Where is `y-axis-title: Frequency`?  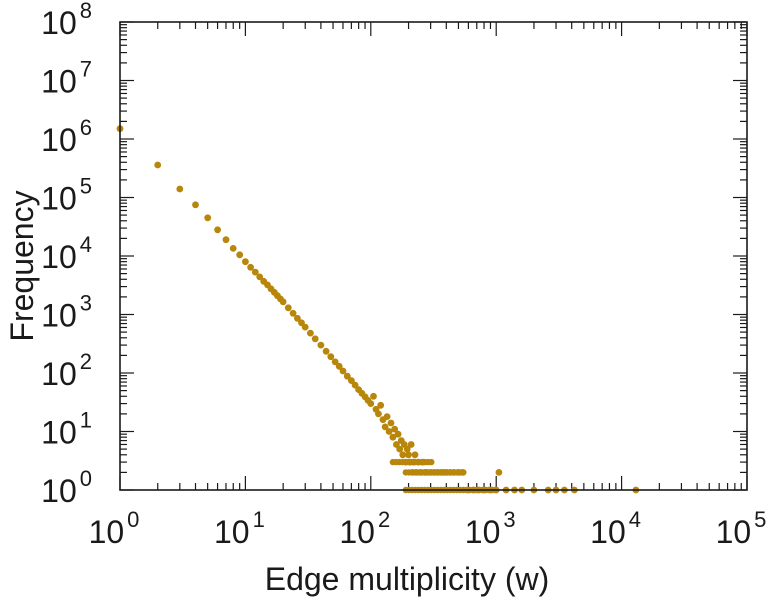
y-axis-title: Frequency is located at coordinates (22, 265).